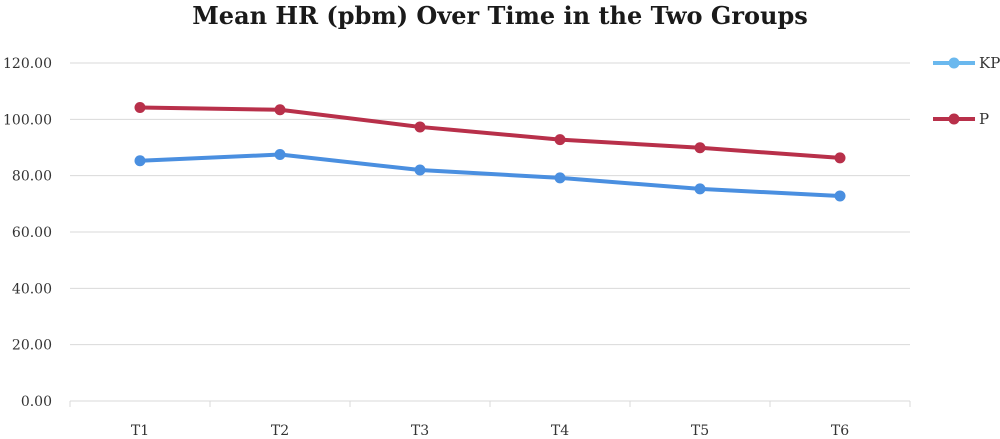 The image size is (1000, 439). What do you see at coordinates (280, 431) in the screenshot?
I see `x-tick-label: T2` at bounding box center [280, 431].